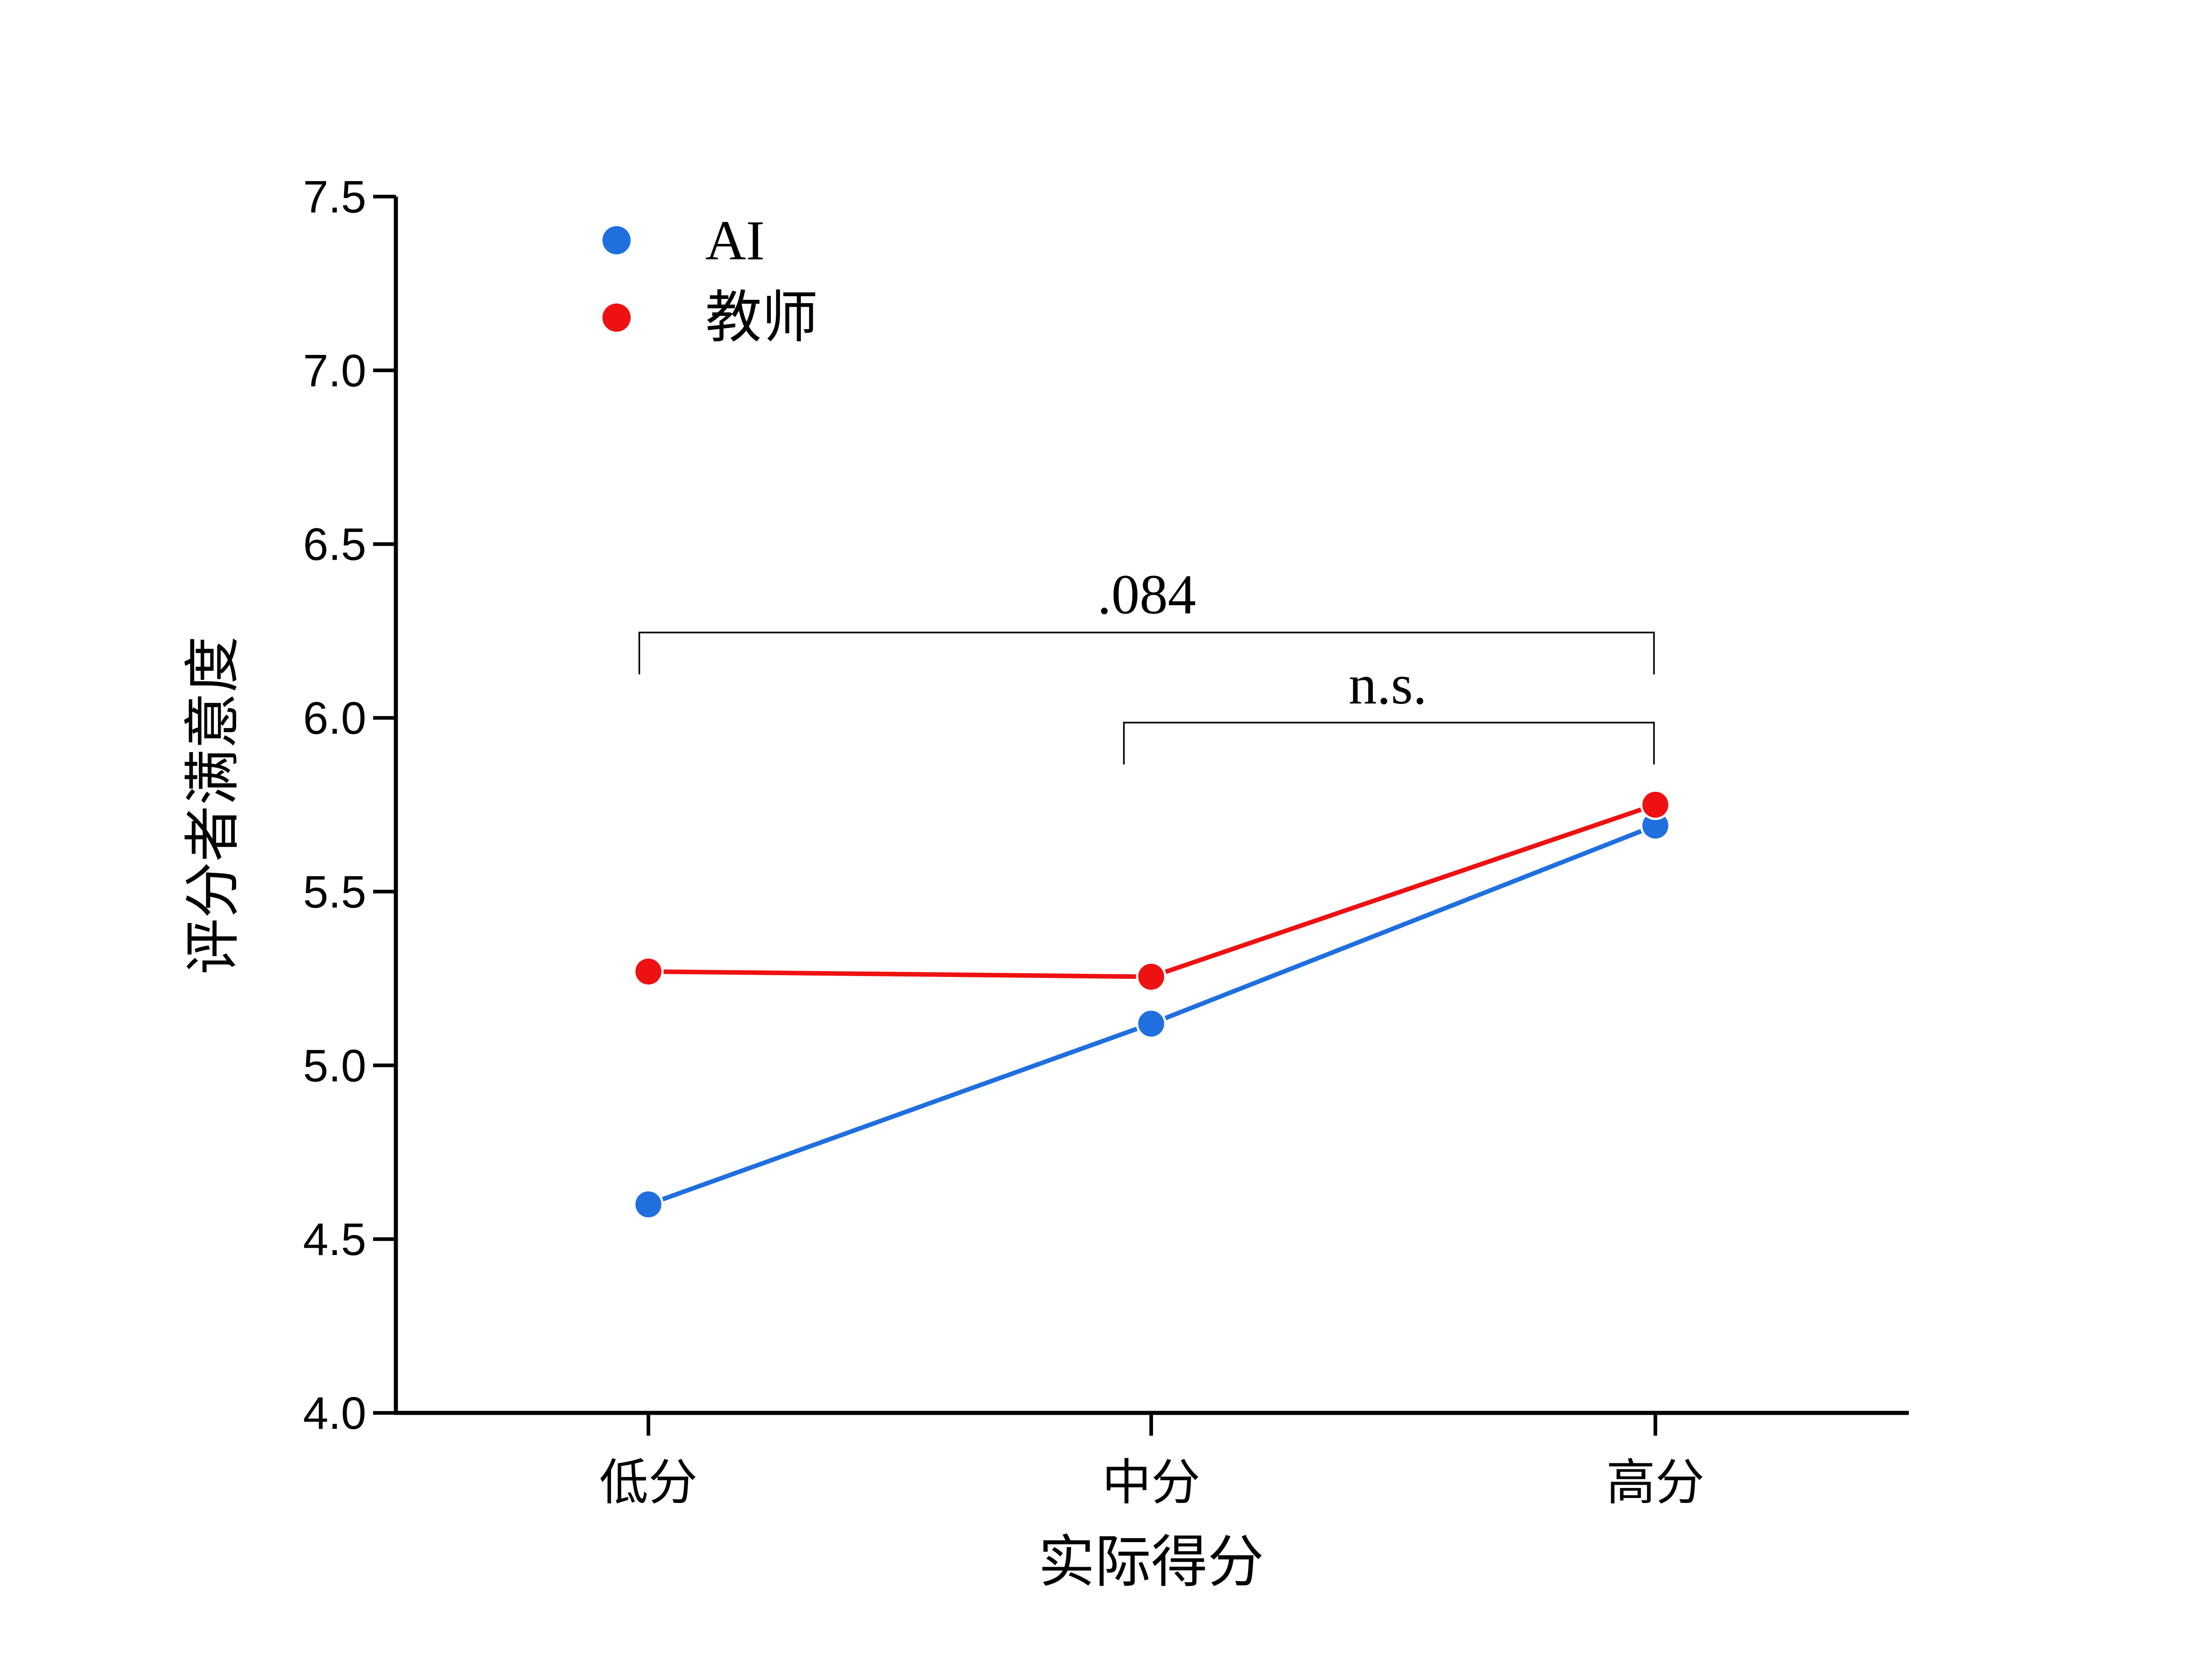 This screenshot has height=1680, width=2195. Describe the element at coordinates (735, 241) in the screenshot. I see `legend-label-0: AI` at that location.